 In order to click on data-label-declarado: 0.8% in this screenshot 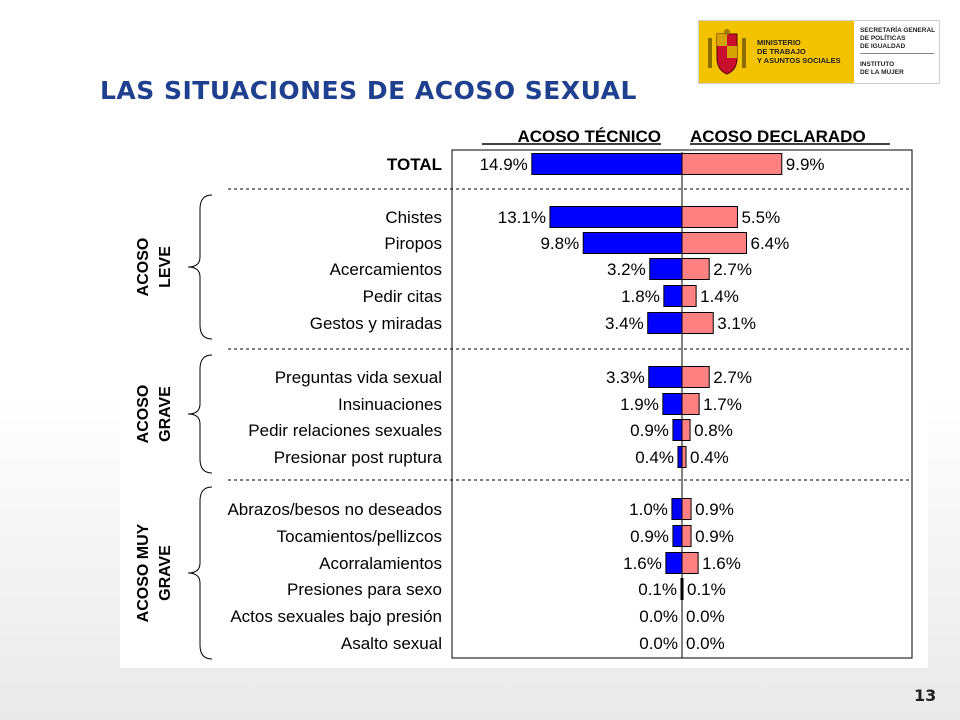, I will do `click(713, 430)`.